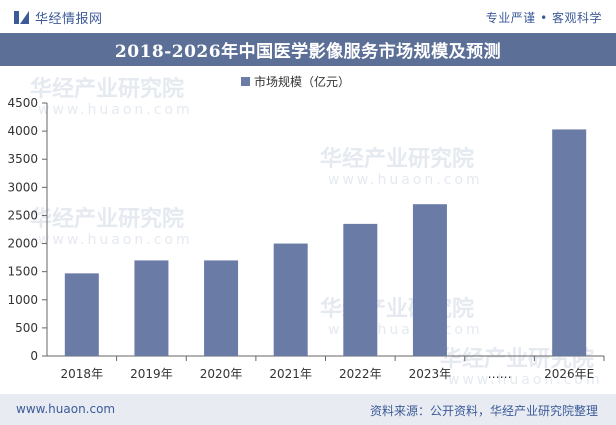 The height and width of the screenshot is (425, 616). Describe the element at coordinates (22, 131) in the screenshot. I see `y-tick-label: 4000` at that location.